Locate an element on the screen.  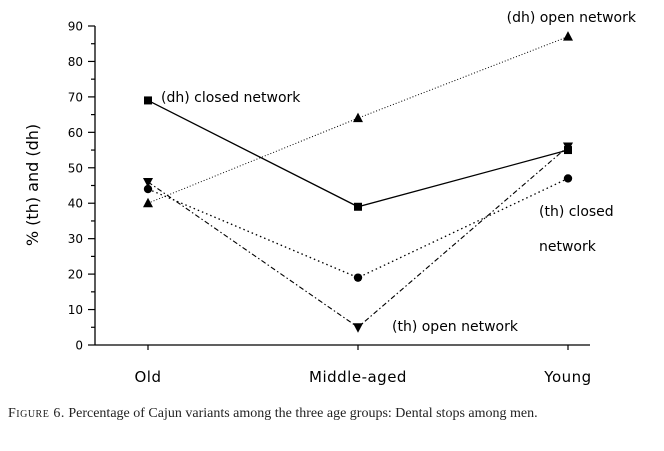
annotation-label: (dh) open network is located at coordinates (572, 18).